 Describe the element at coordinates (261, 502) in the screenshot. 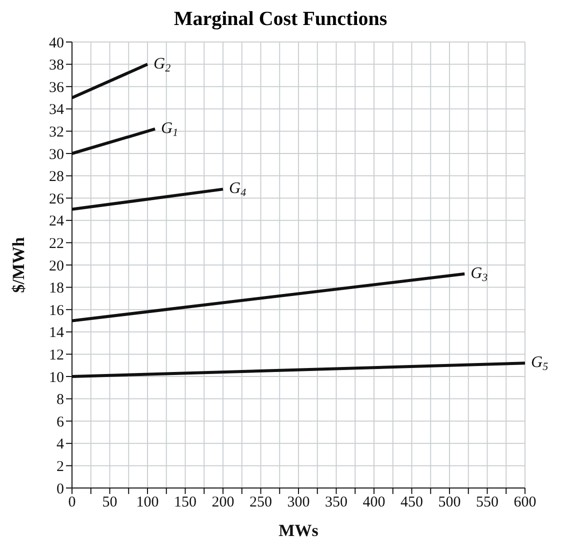

I see `x-tick-label: 250` at that location.